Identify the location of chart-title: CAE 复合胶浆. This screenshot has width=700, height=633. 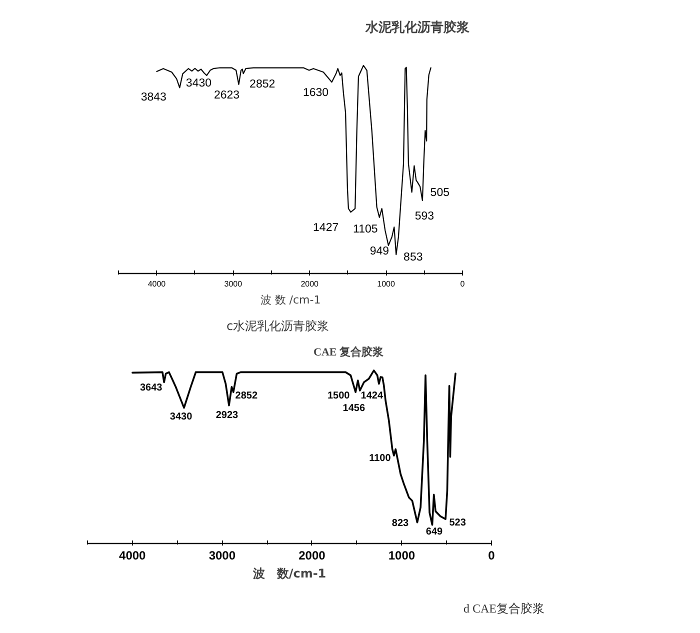
(349, 352).